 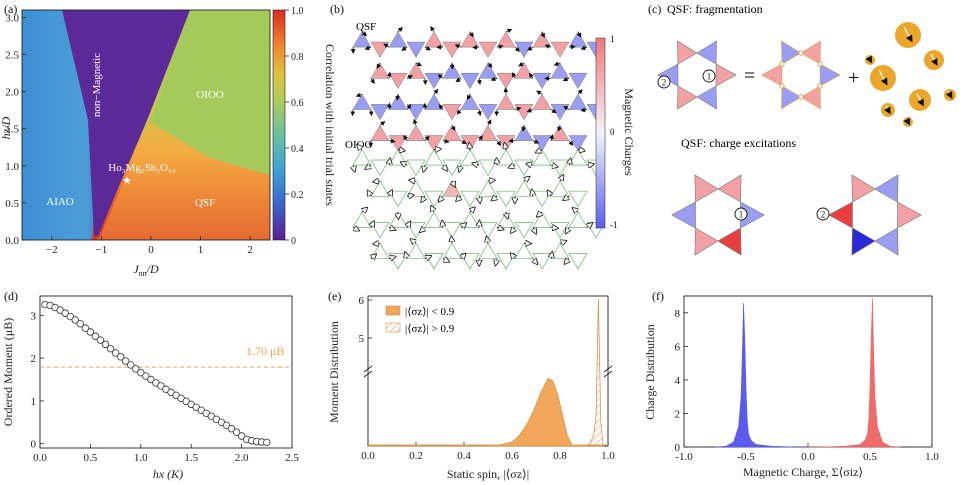 I want to click on panel-e-frame, so click(x=488, y=371).